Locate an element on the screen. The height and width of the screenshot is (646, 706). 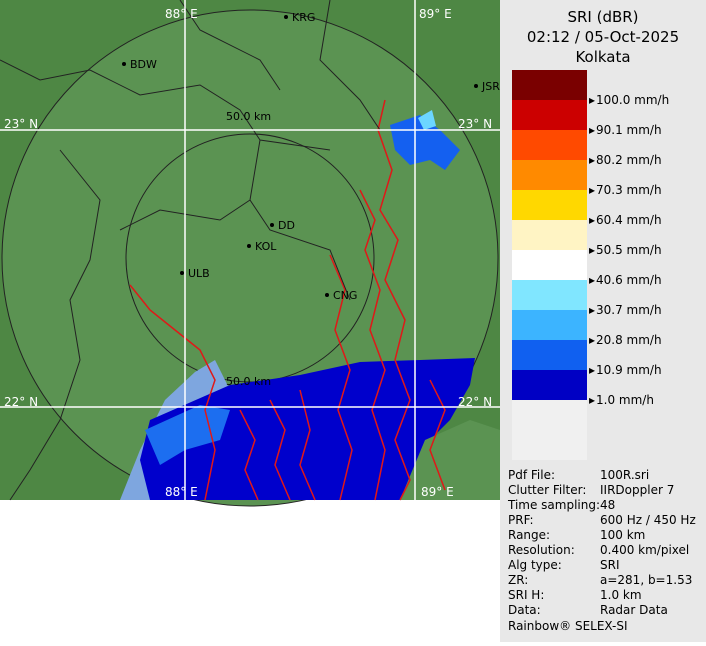
info-value: 48 is located at coordinates (607, 505).